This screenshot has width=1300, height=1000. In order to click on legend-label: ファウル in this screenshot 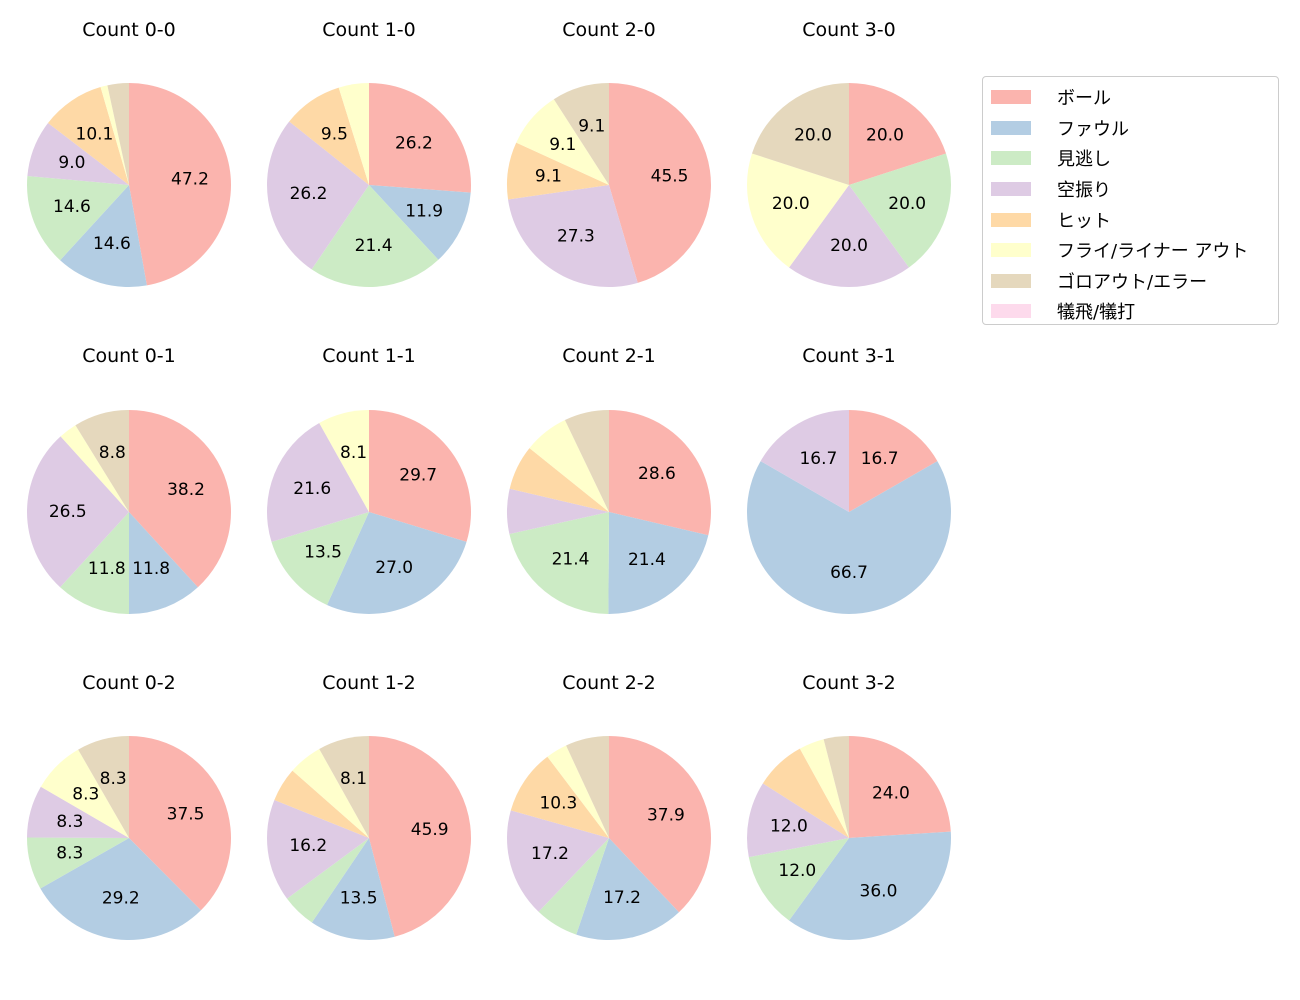, I will do `click(1093, 129)`.